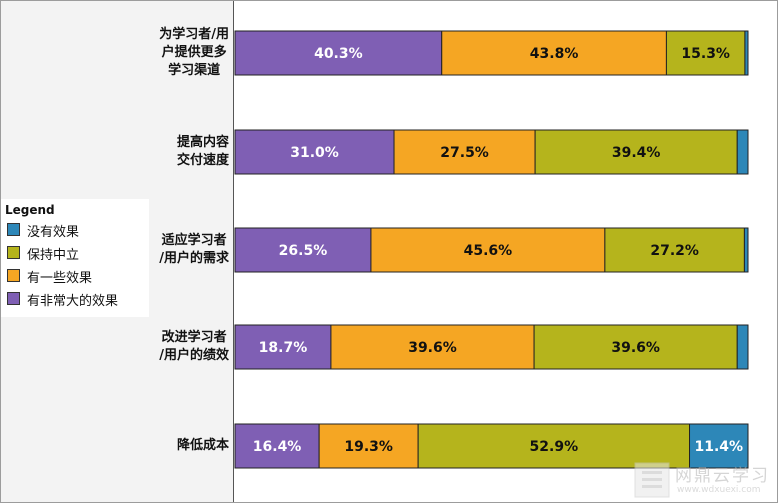 This screenshot has width=778, height=503. I want to click on watermark-url: www.wdxuexi.com, so click(719, 490).